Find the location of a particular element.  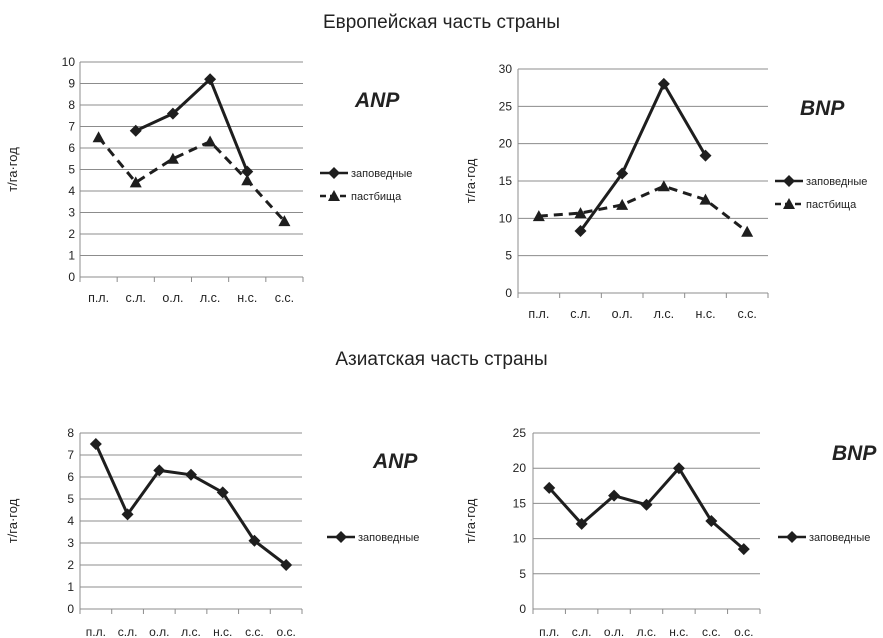

chart3-y-tick-label: 8 is located at coordinates (70, 433).